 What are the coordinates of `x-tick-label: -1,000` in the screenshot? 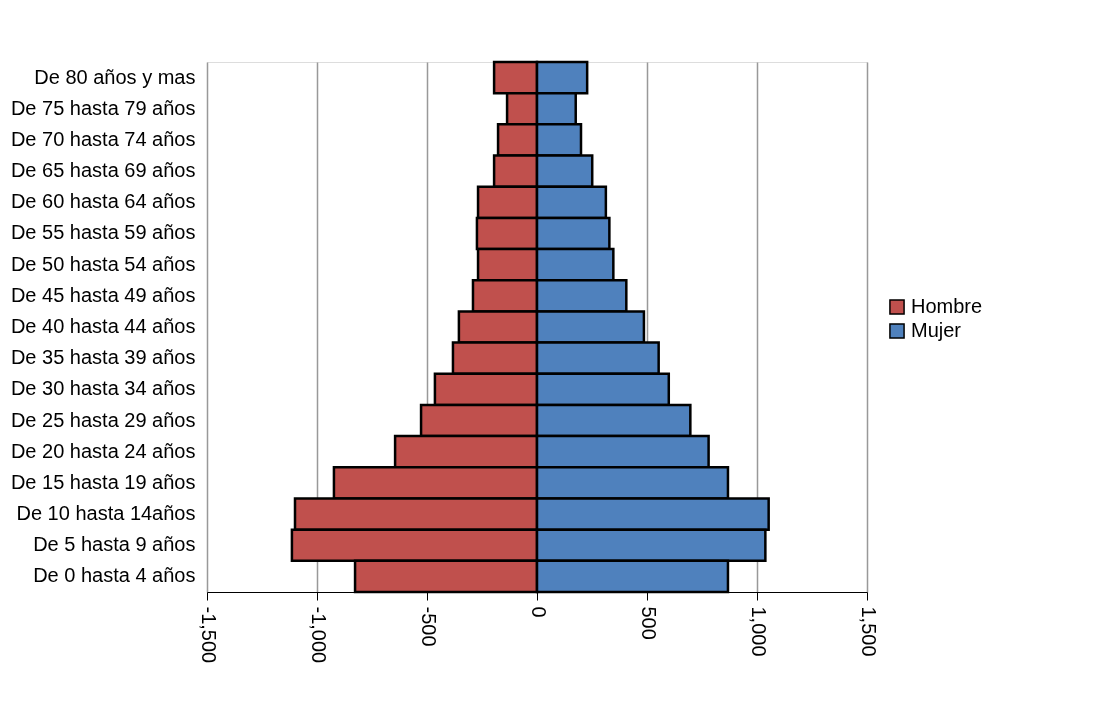 It's located at (318, 635).